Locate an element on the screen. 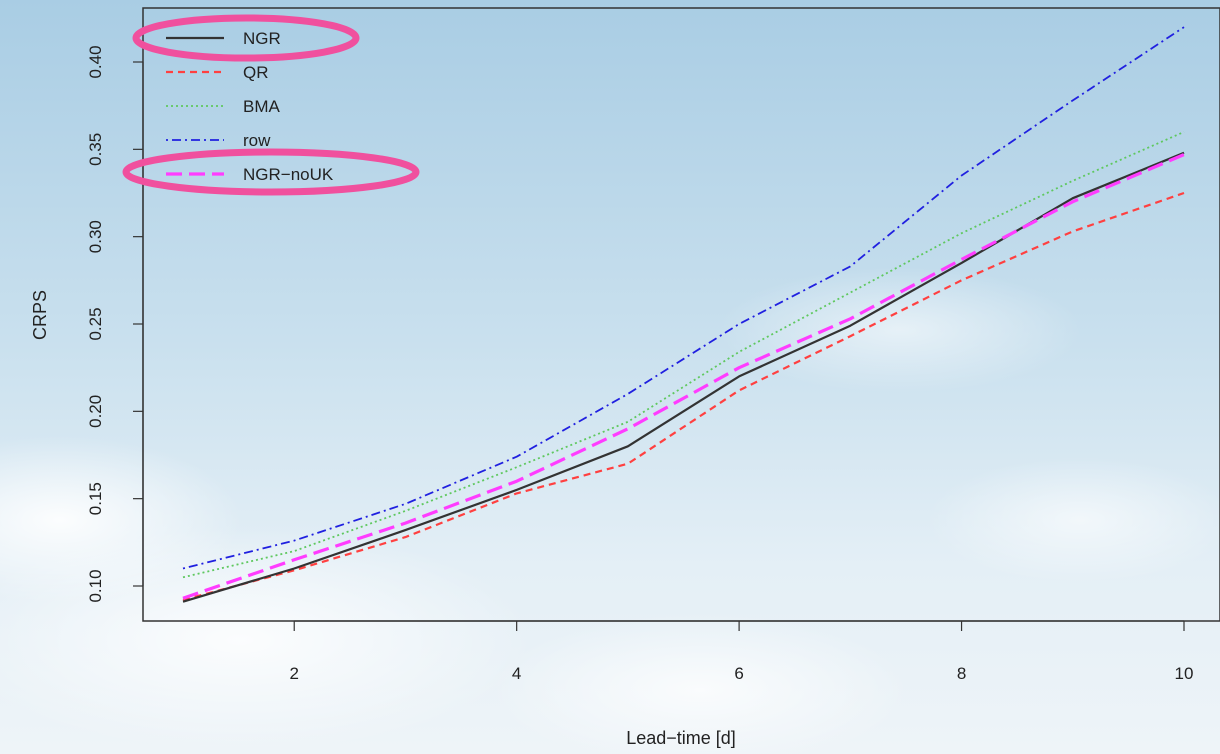 Image resolution: width=1220 pixels, height=754 pixels. x-tick-label: 10 is located at coordinates (1184, 673).